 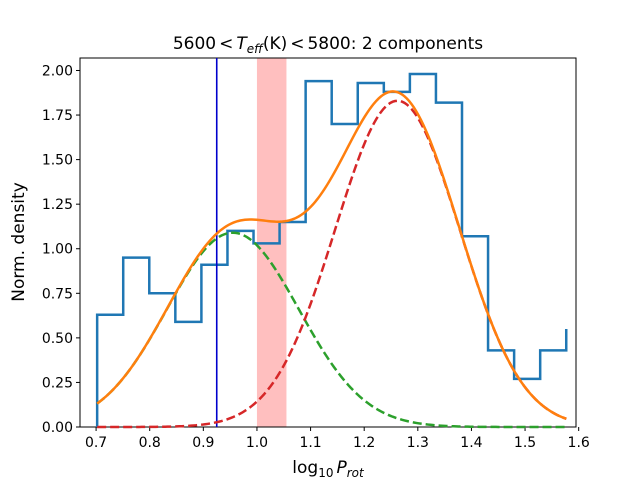 What do you see at coordinates (203, 443) in the screenshot?
I see `x-tick-label: 0.9` at bounding box center [203, 443].